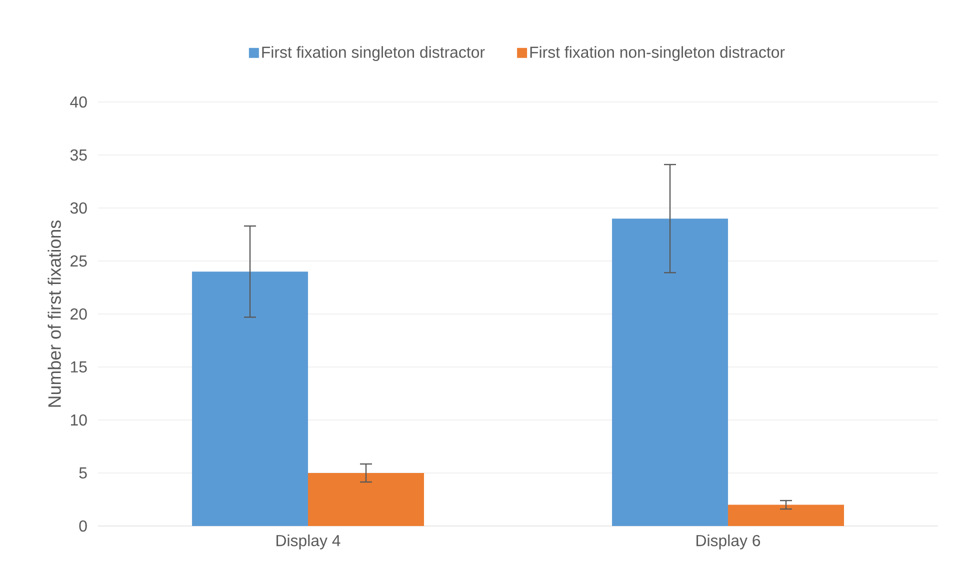 The height and width of the screenshot is (581, 955). I want to click on y-tick-label: 5, so click(83, 473).